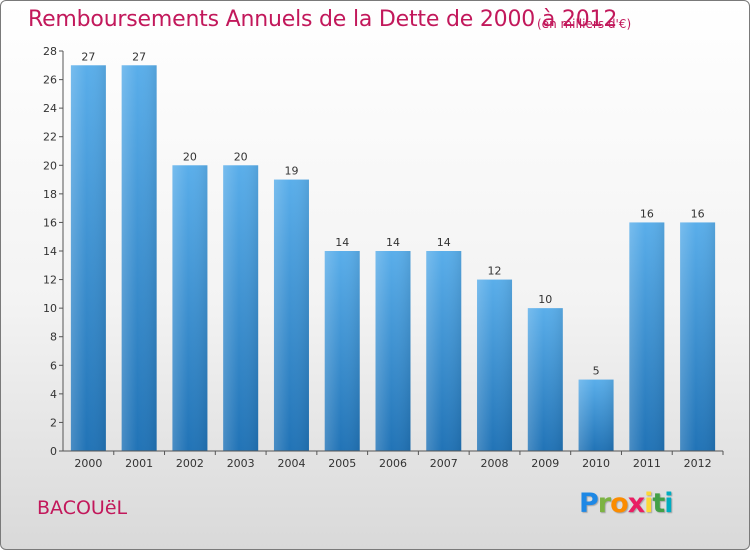  I want to click on y-tick-label: 16, so click(50, 222).